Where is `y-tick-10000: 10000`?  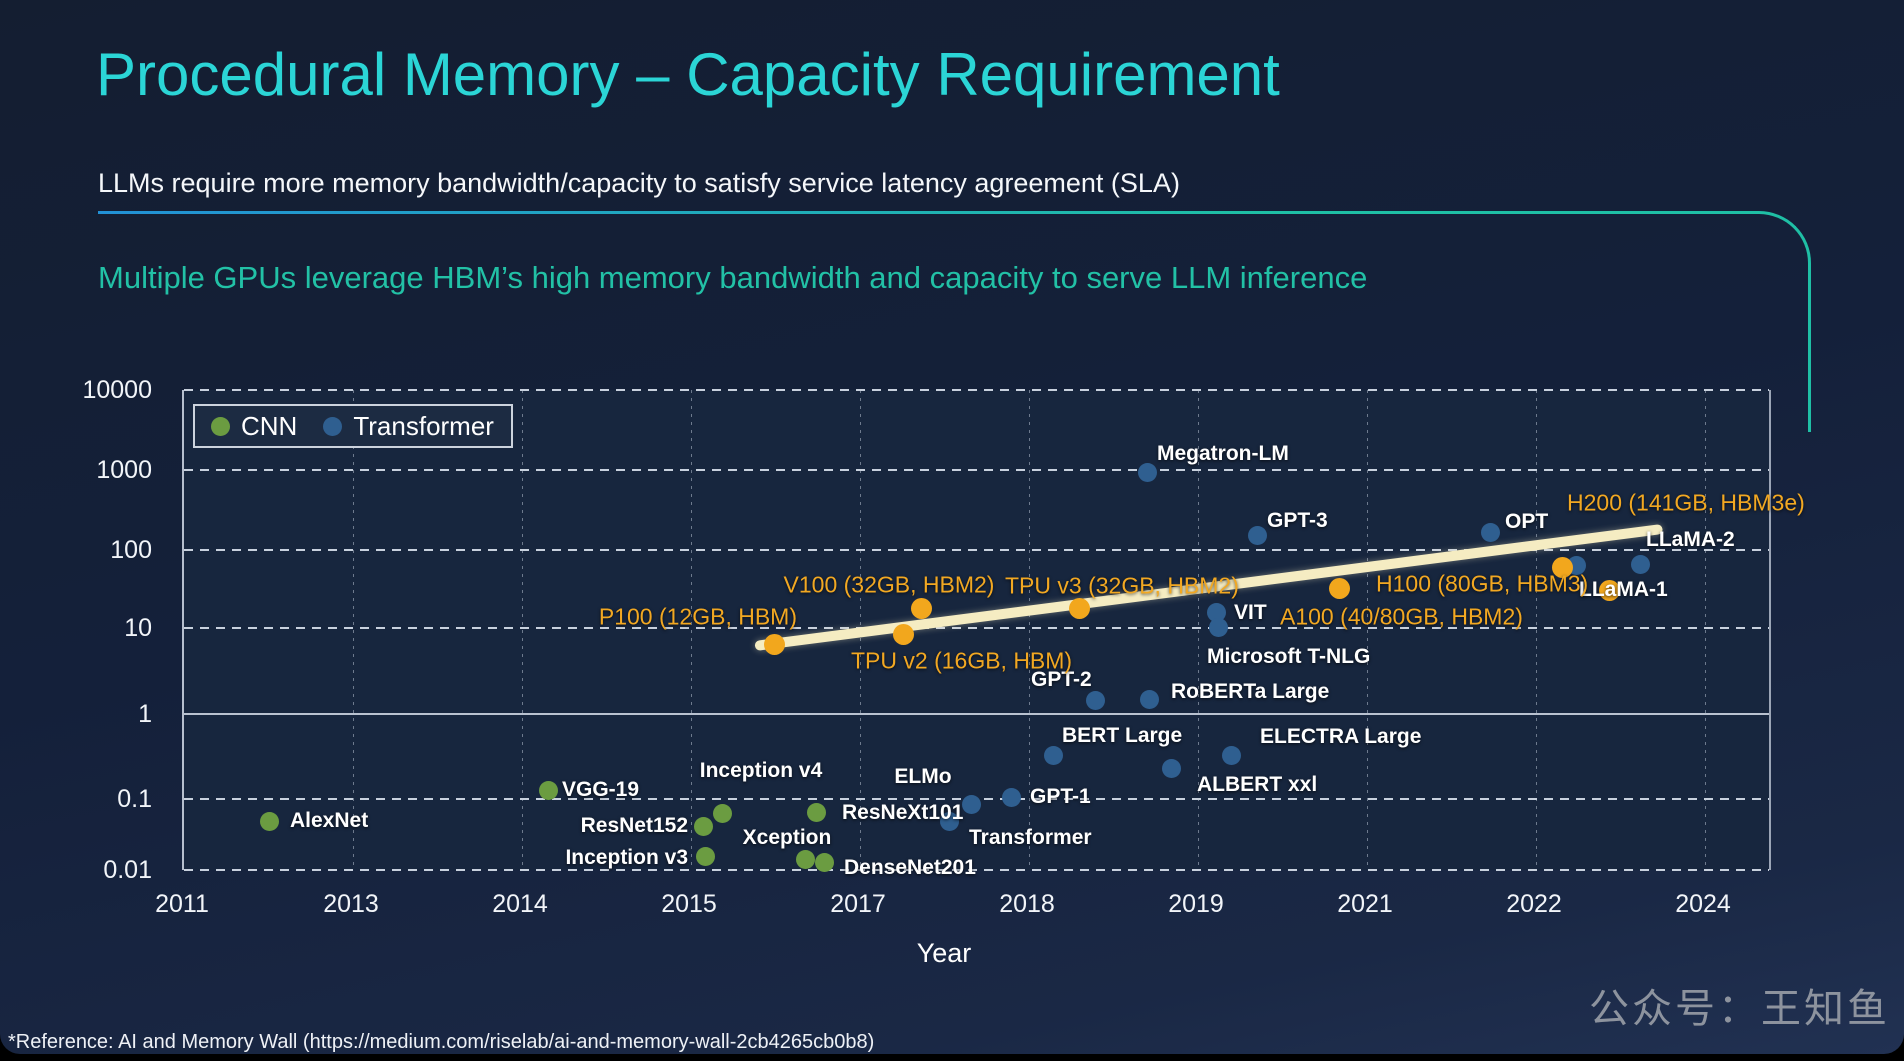 y-tick-10000: 10000 is located at coordinates (117, 390).